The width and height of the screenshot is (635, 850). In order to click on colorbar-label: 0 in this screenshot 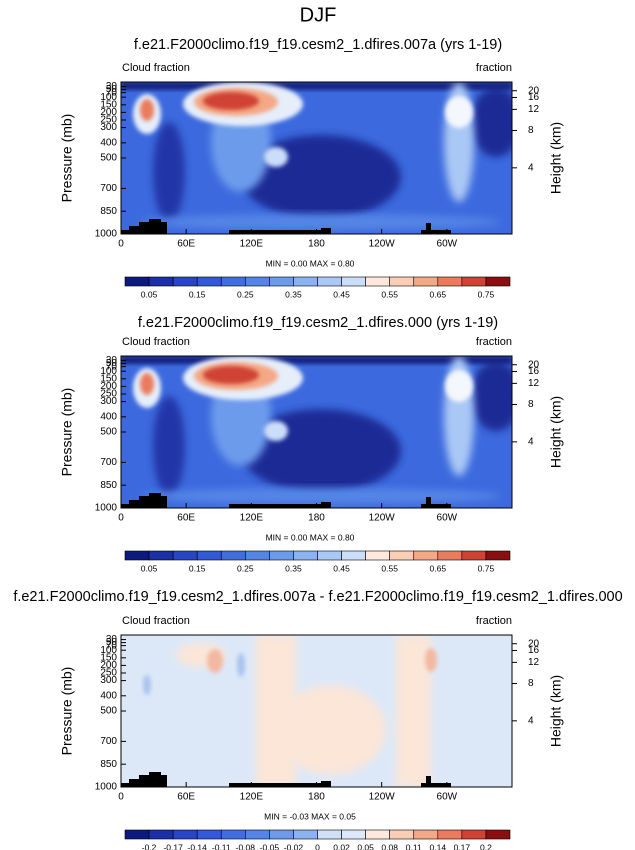, I will do `click(317, 846)`.